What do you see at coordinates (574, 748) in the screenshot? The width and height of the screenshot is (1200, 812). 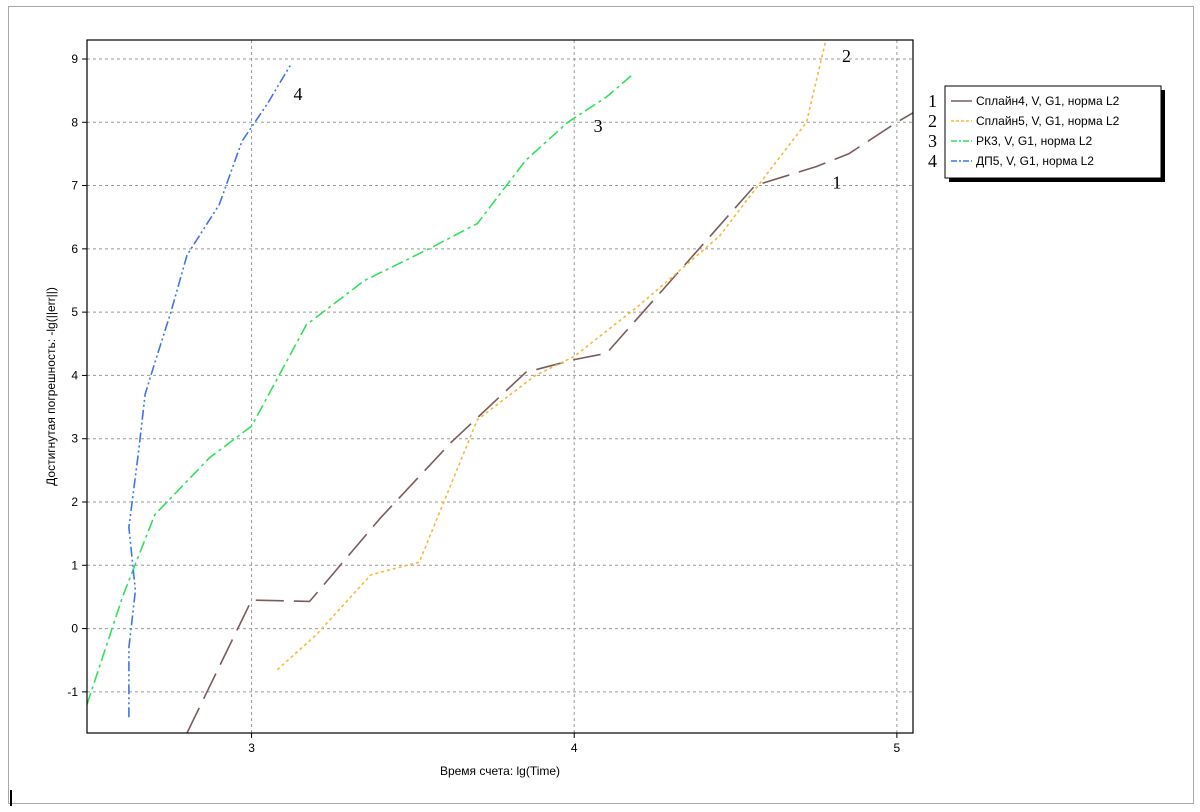 I see `x-tick-label: 4` at bounding box center [574, 748].